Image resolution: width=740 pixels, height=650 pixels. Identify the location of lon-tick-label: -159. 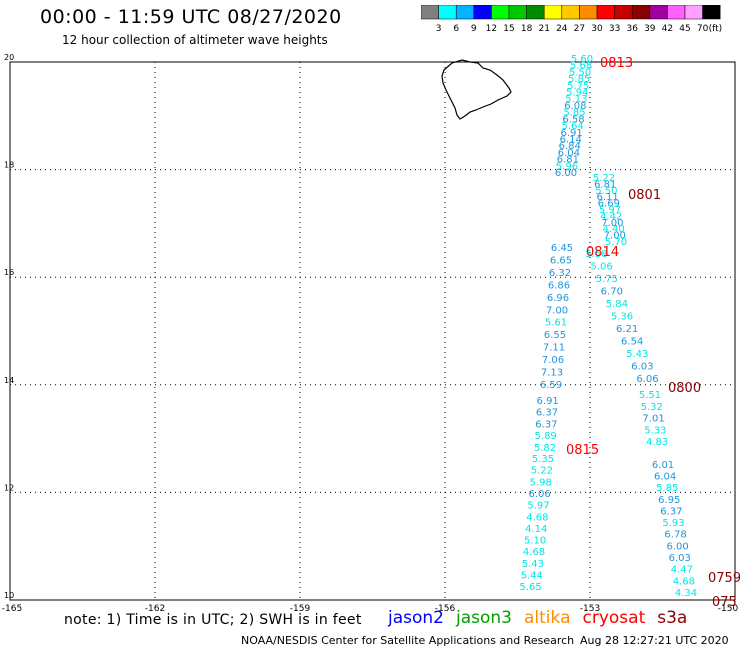
(300, 609).